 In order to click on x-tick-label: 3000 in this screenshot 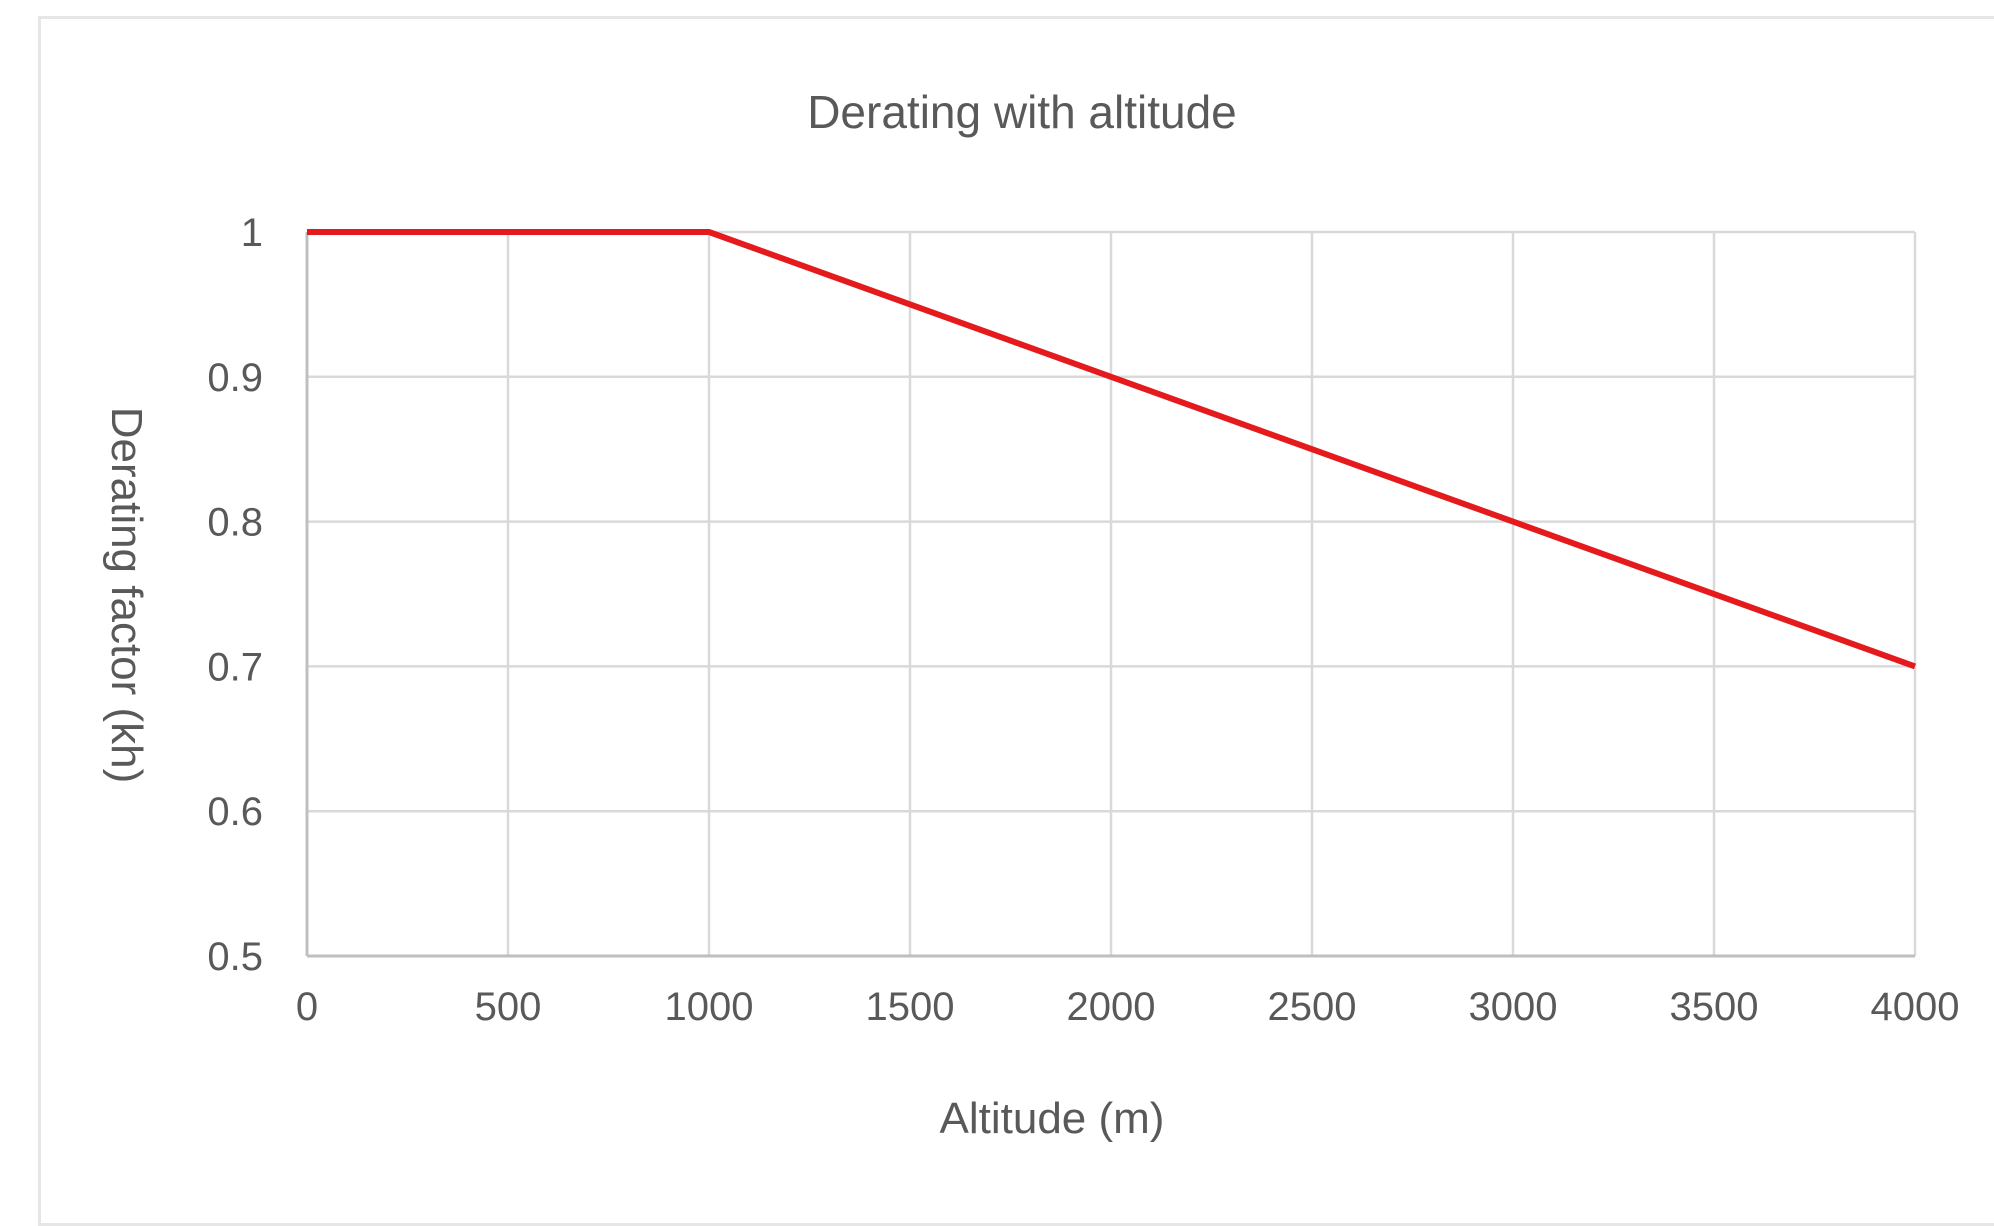, I will do `click(1513, 1007)`.